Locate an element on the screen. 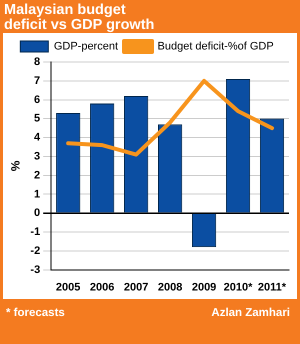 The image size is (300, 344). y-tick-label: 3 is located at coordinates (37, 156).